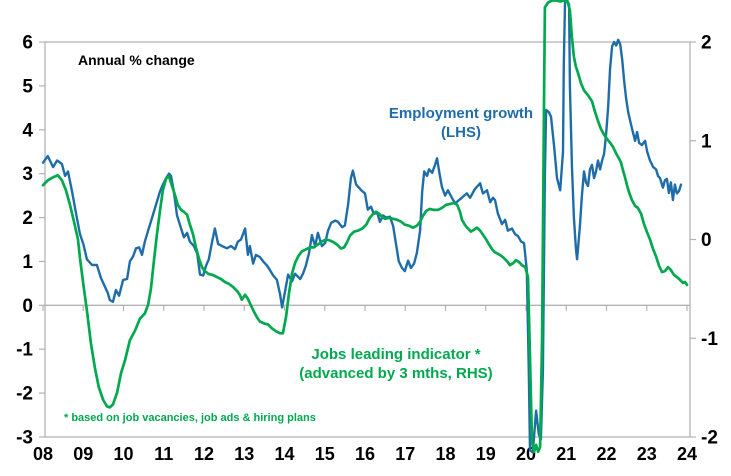 The height and width of the screenshot is (476, 731). Describe the element at coordinates (461, 123) in the screenshot. I see `employment-growth-label: Employment growth (LHS)` at that location.